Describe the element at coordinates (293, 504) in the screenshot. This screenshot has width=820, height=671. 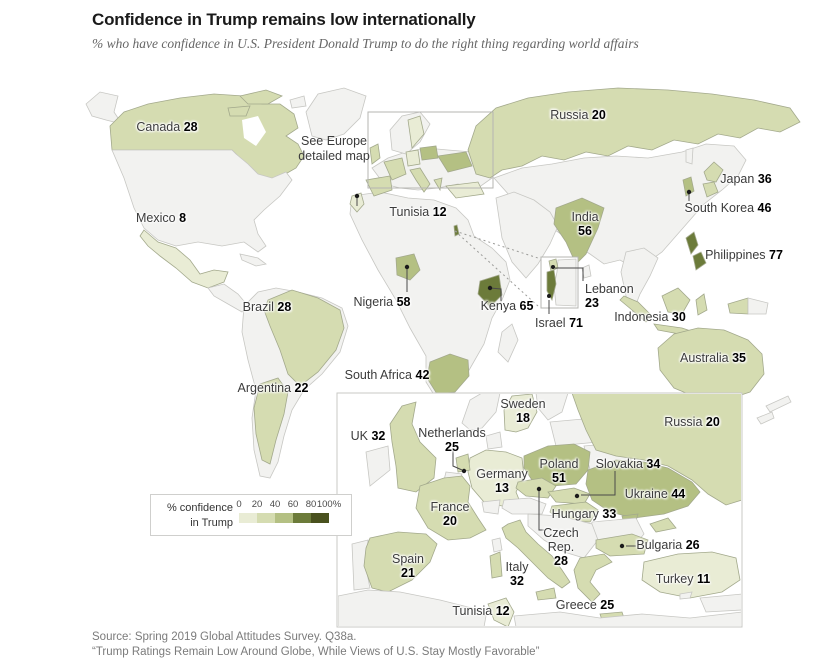
I see `legend-tick: 60` at that location.